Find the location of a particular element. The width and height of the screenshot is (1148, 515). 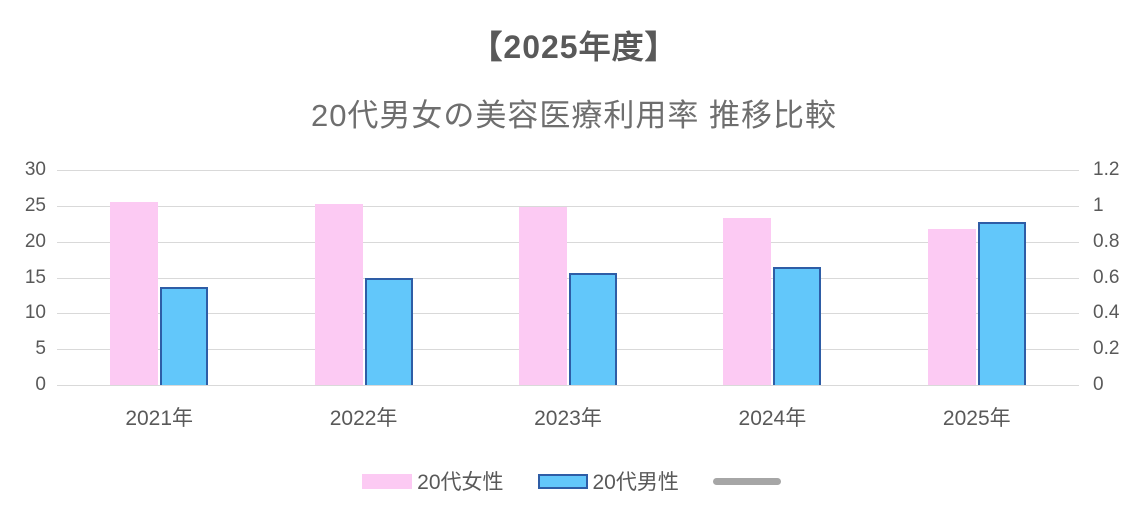

female-series-swatch is located at coordinates (387, 481).